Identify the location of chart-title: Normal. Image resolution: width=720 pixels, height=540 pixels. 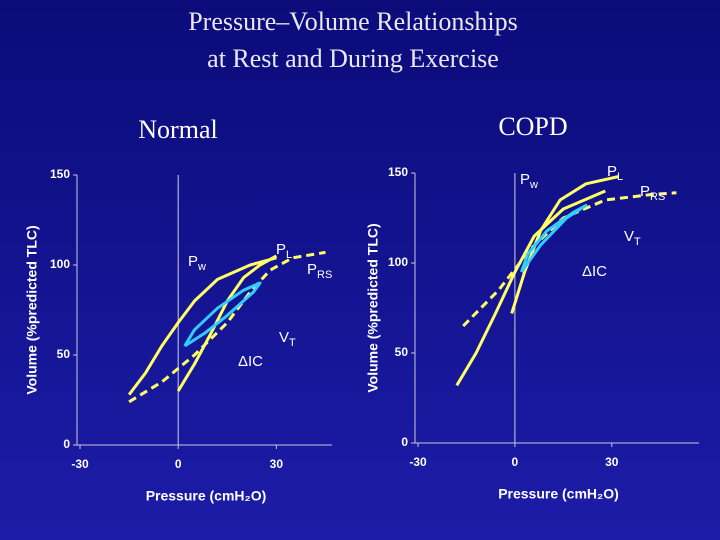
(177, 129).